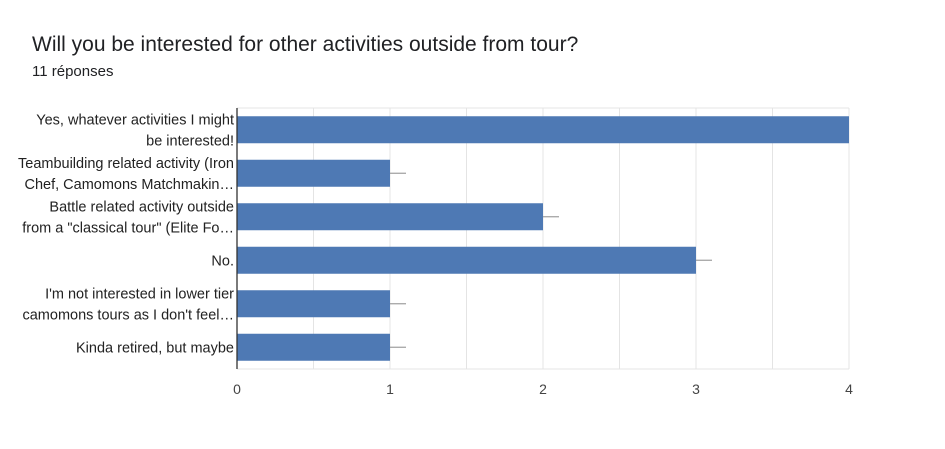 Image resolution: width=945 pixels, height=449 pixels. I want to click on response-count: 11 réponses, so click(73, 71).